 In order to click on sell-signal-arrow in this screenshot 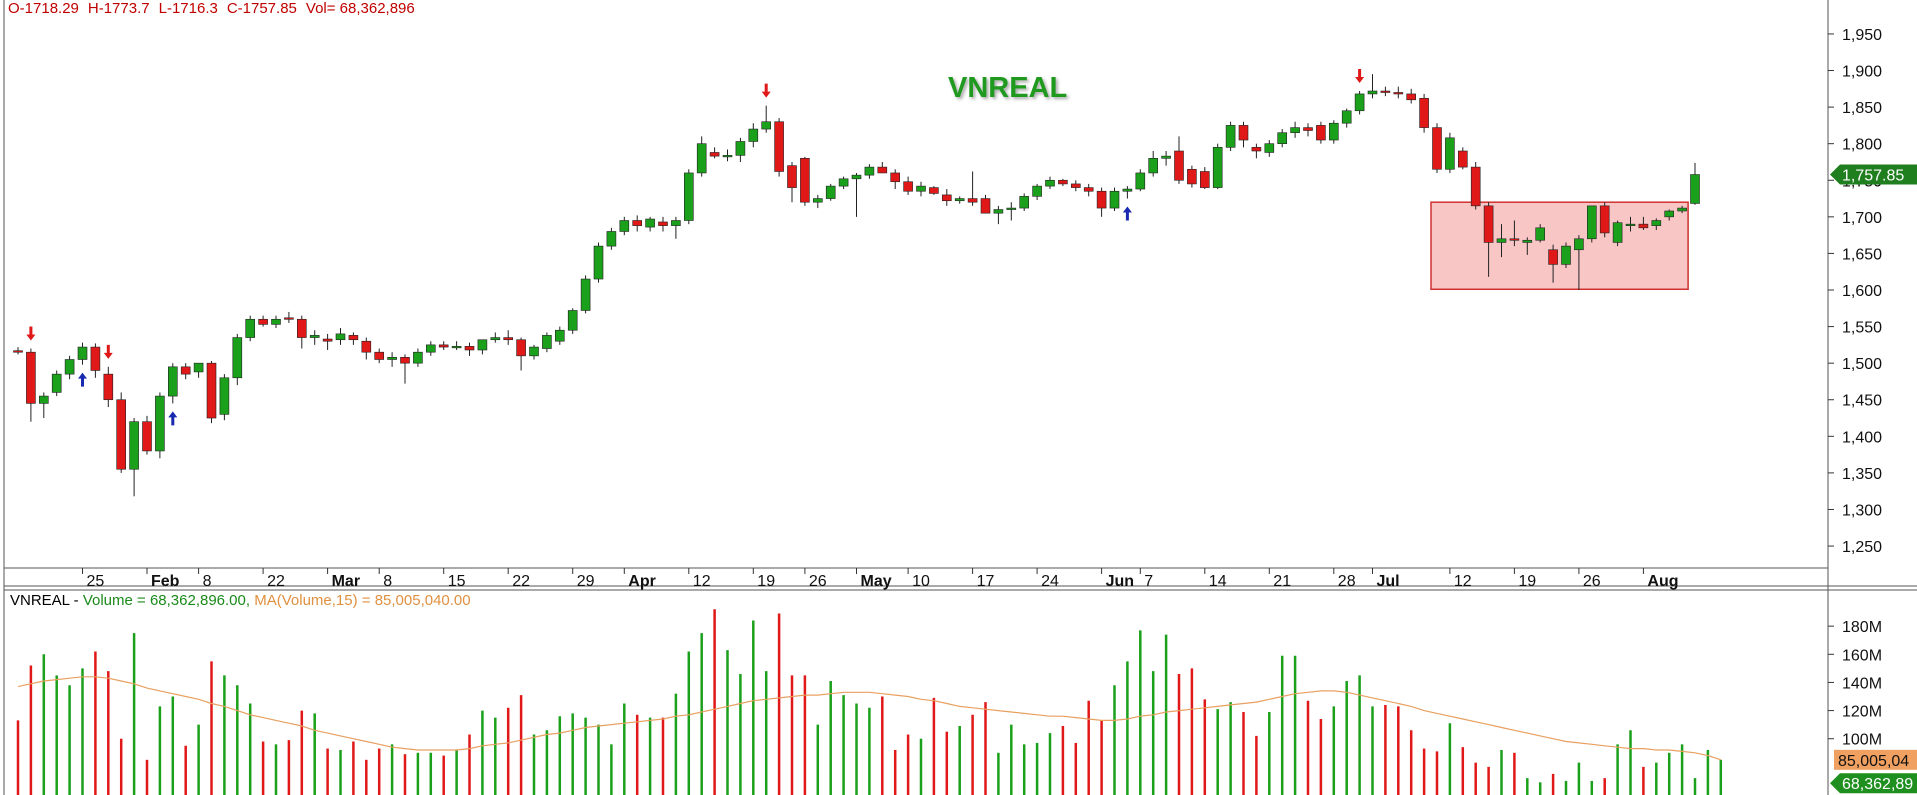, I will do `click(31, 333)`.